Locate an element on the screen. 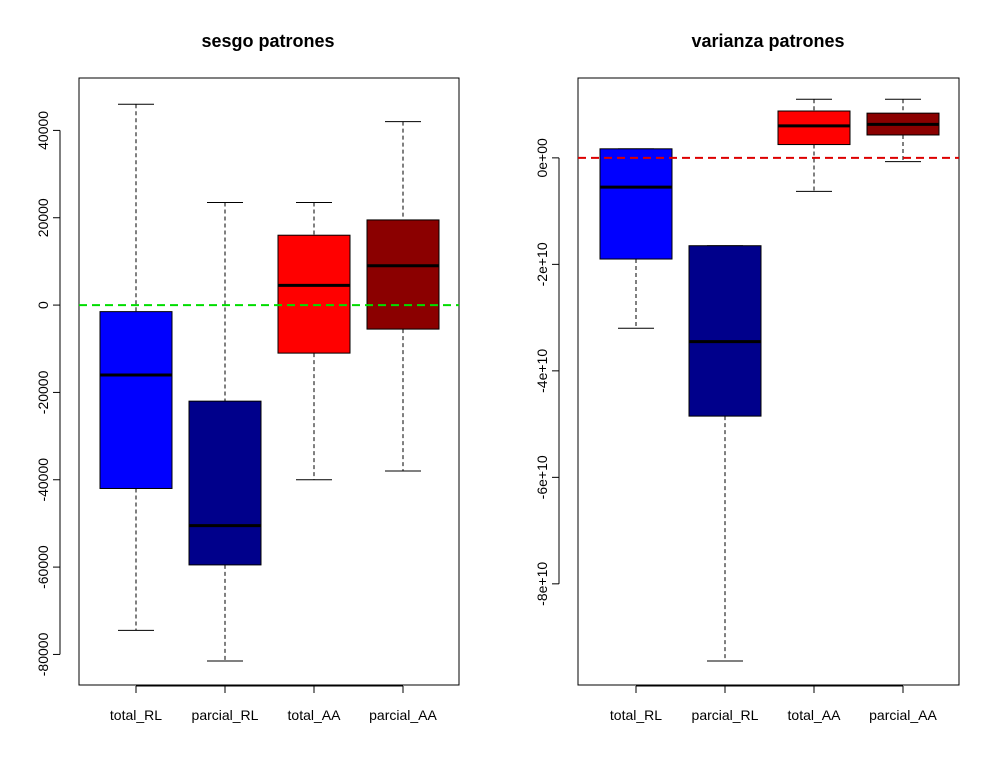  y-tick-label: -4e+10 is located at coordinates (542, 371).